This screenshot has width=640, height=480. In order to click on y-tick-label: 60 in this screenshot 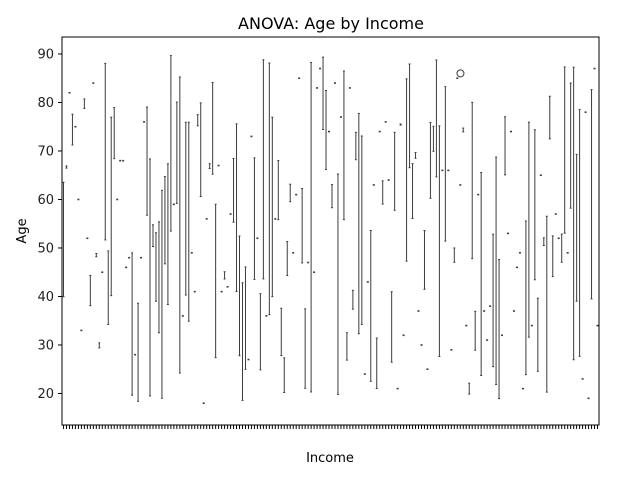, I will do `click(45, 200)`.